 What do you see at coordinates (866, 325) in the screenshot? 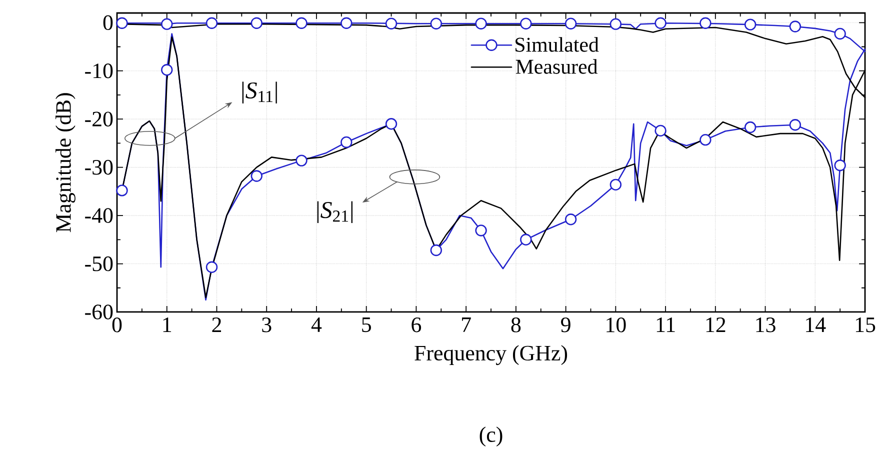
I see `x-tick-label: 15` at bounding box center [866, 325].